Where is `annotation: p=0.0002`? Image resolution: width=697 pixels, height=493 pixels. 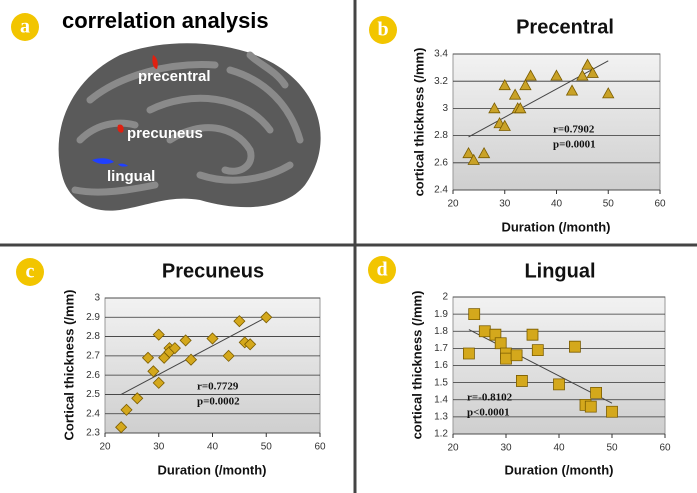
annotation: p=0.0002 is located at coordinates (218, 402).